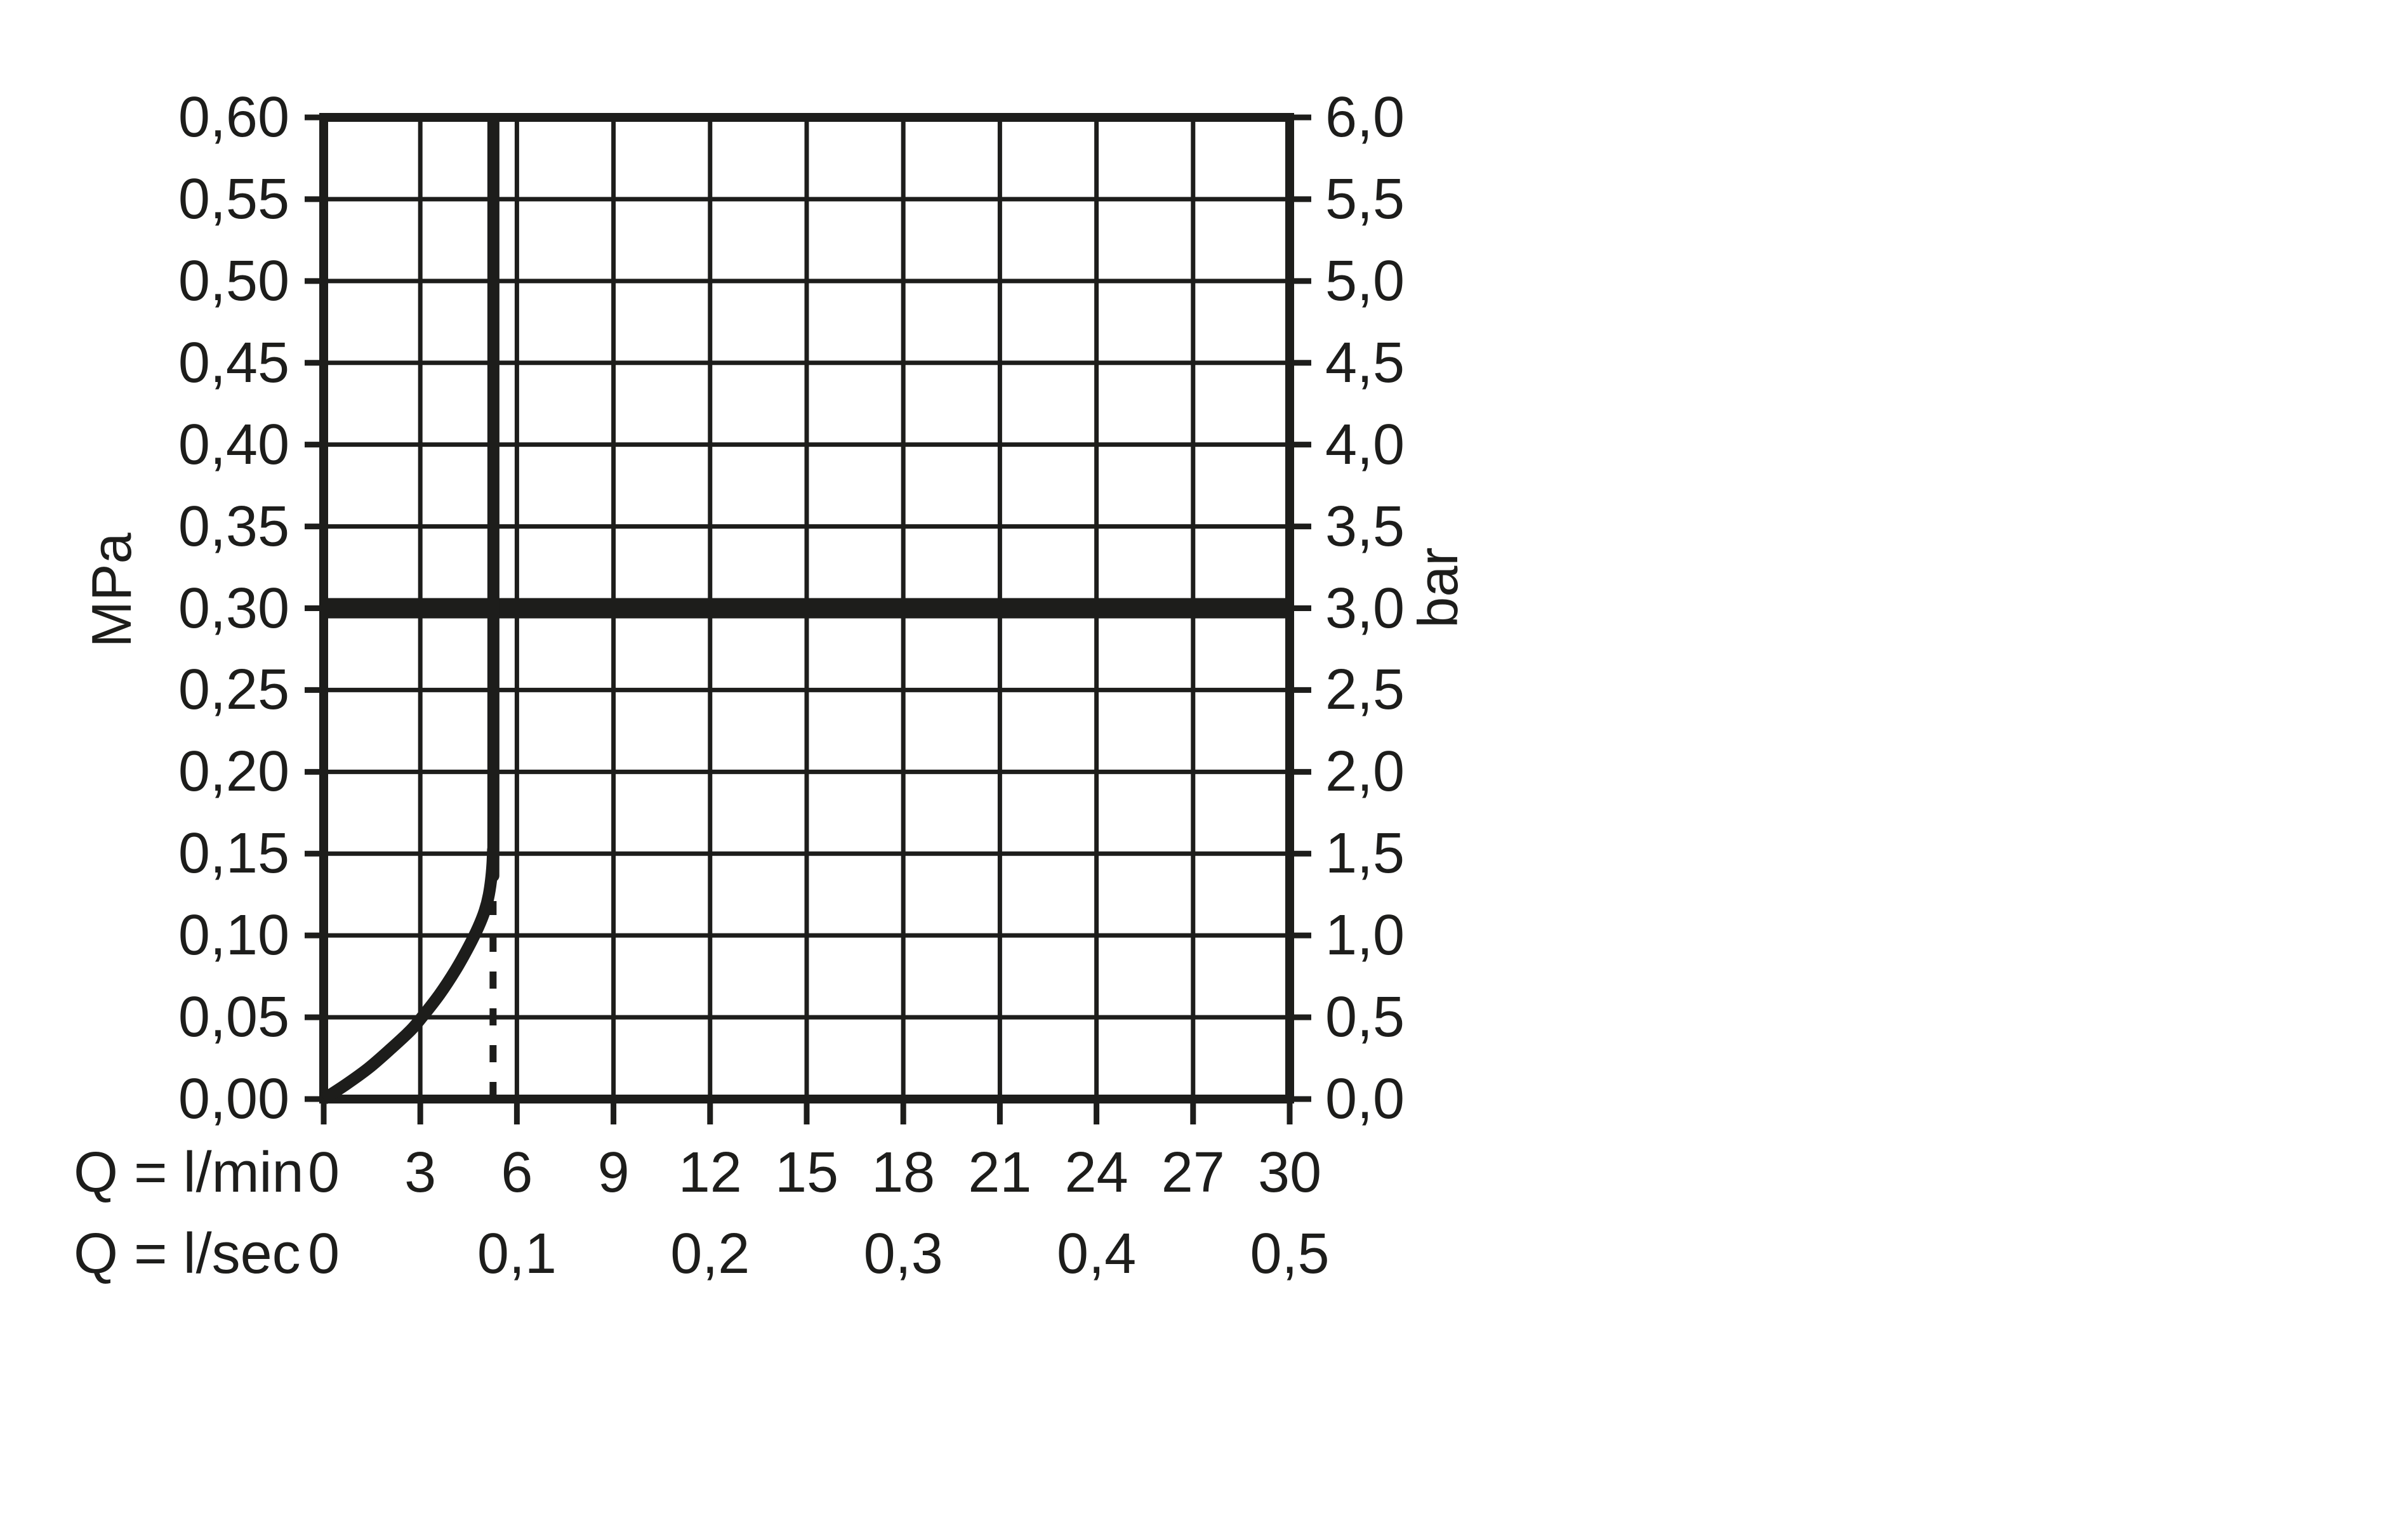 This screenshot has height=1535, width=2408. What do you see at coordinates (1365, 363) in the screenshot?
I see `y-right-tick-label: 4,5` at bounding box center [1365, 363].